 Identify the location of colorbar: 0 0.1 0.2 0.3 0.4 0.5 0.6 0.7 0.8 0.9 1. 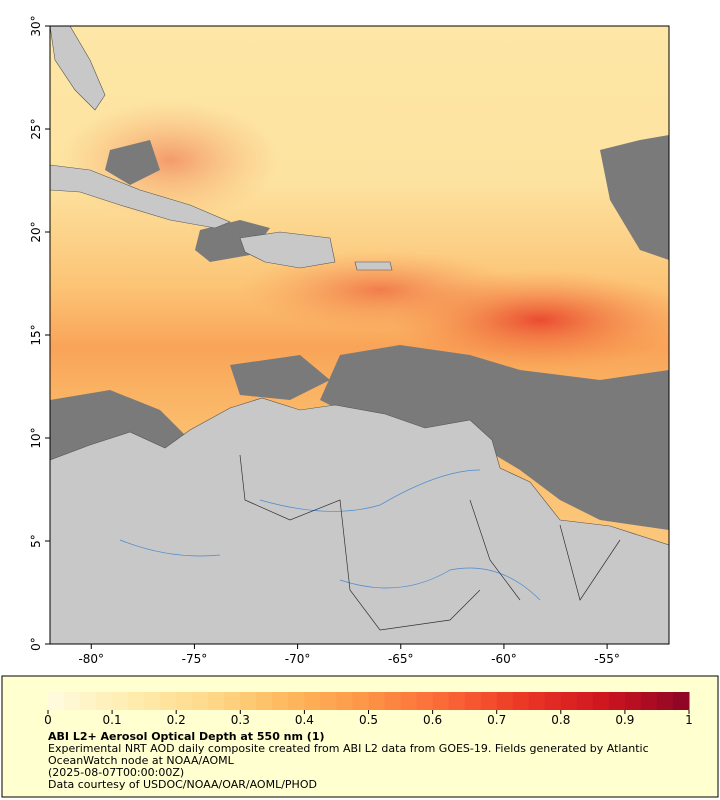
(368, 709).